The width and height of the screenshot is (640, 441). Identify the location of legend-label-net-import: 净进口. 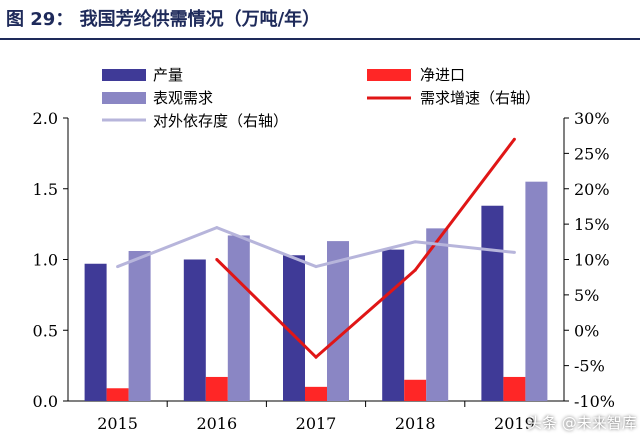
(442, 75).